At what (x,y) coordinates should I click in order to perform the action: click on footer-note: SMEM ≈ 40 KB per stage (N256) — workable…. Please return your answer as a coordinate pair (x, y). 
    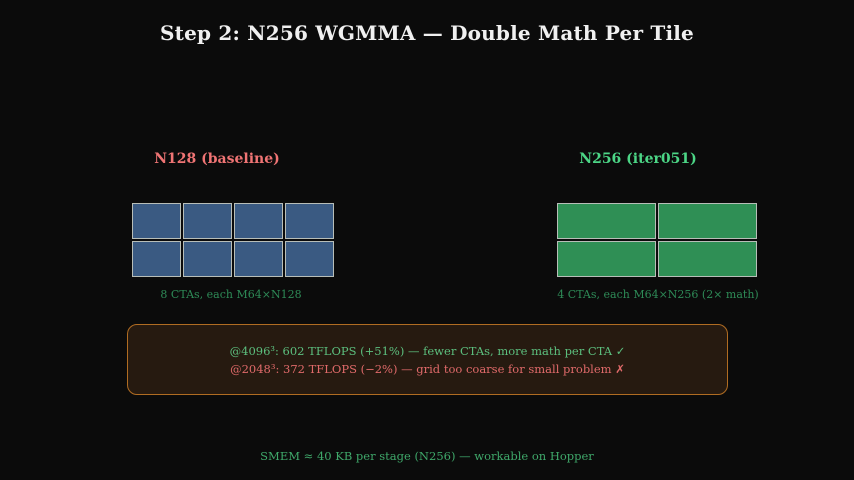
    Looking at the image, I should click on (427, 456).